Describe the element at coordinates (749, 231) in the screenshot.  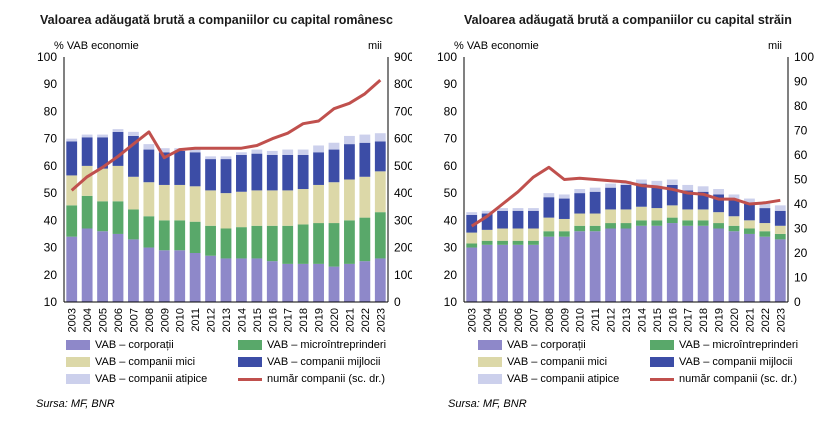
I see `bar-vab-microintreprinderi-2021` at that location.